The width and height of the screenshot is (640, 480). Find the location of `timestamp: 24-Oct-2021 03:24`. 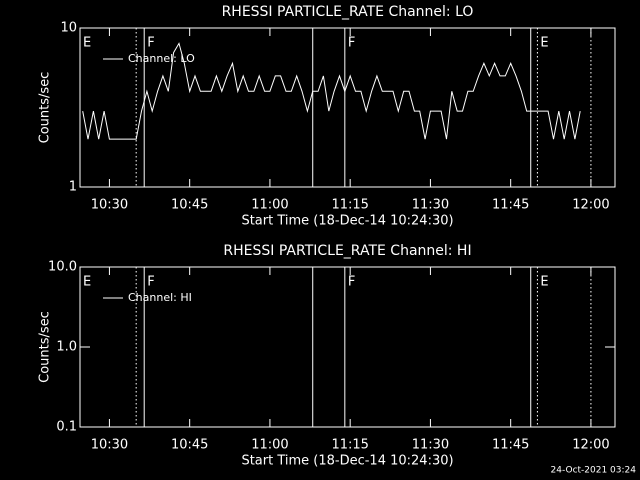

timestamp: 24-Oct-2021 03:24 is located at coordinates (594, 471).